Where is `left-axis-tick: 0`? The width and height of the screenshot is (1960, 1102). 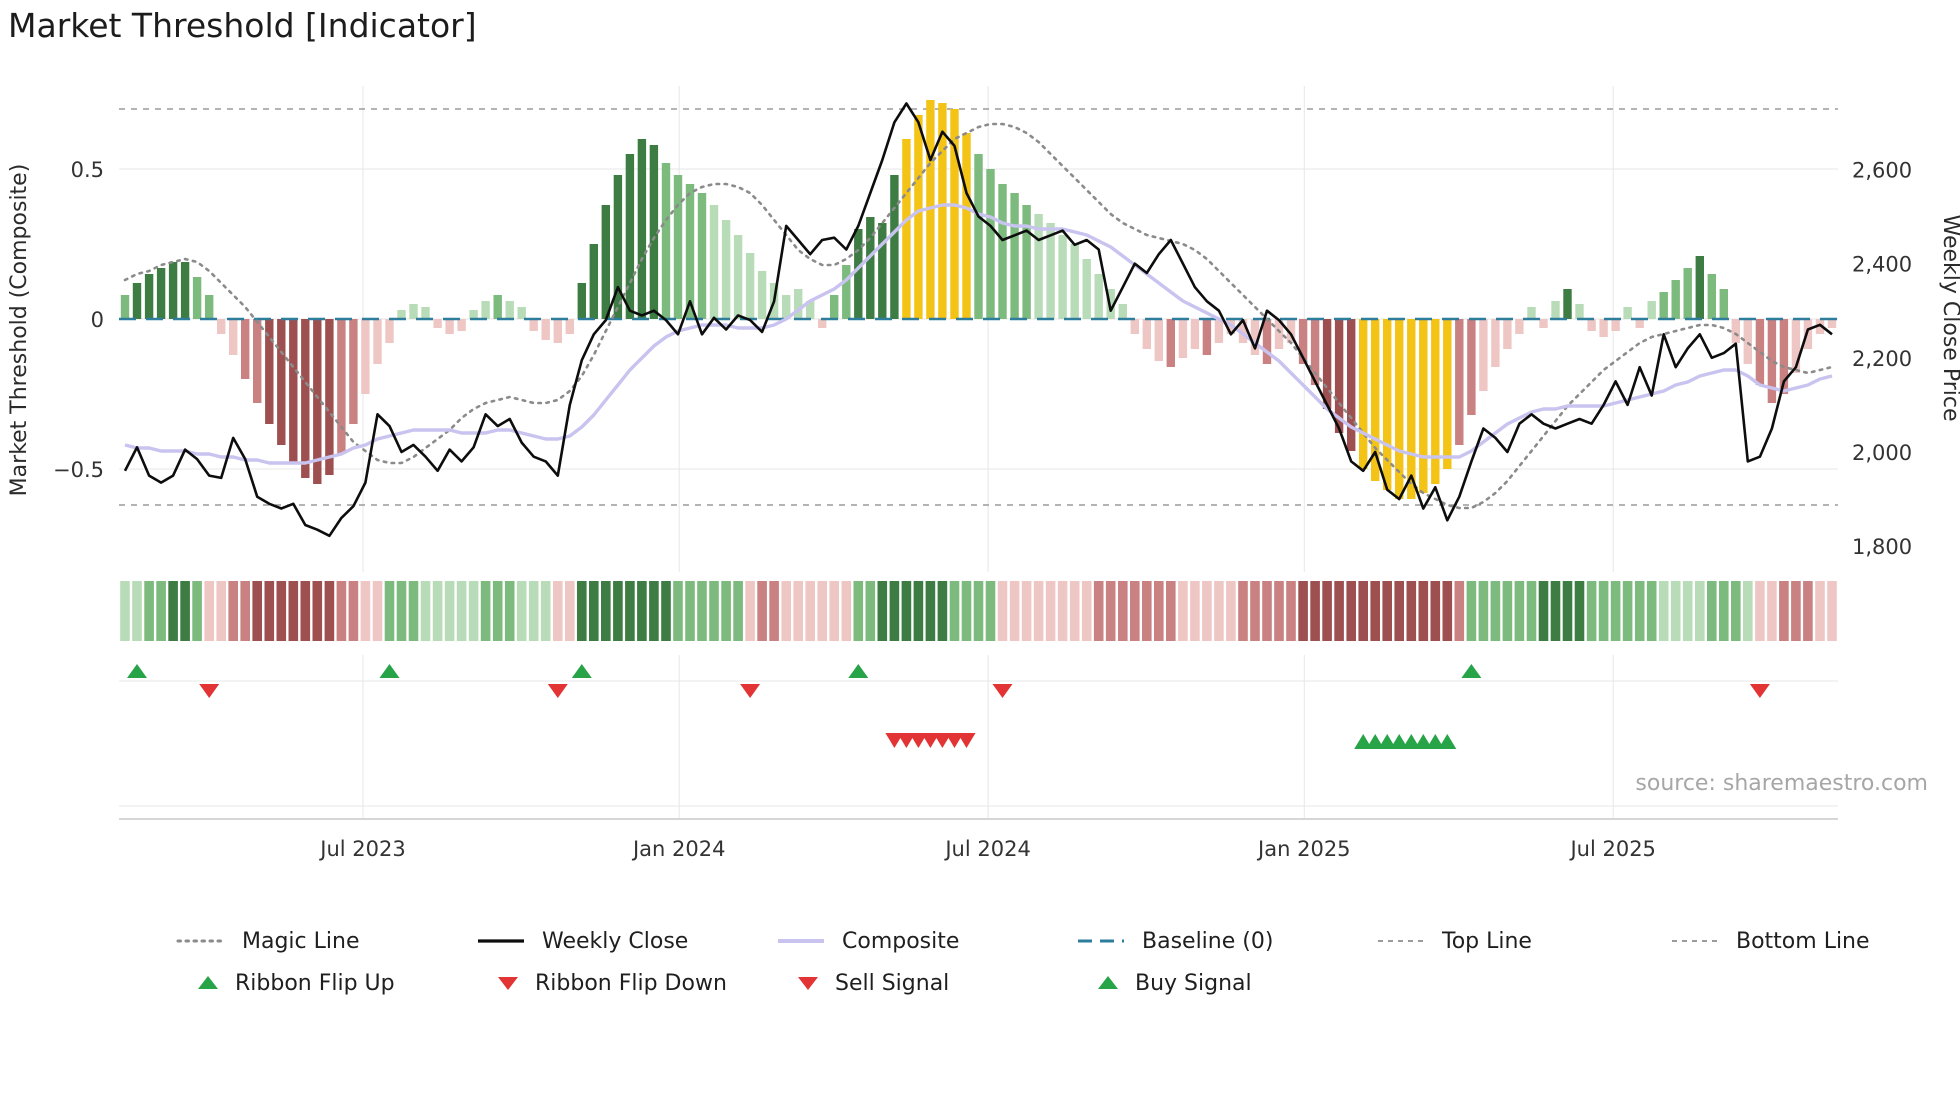
left-axis-tick: 0 is located at coordinates (97, 320).